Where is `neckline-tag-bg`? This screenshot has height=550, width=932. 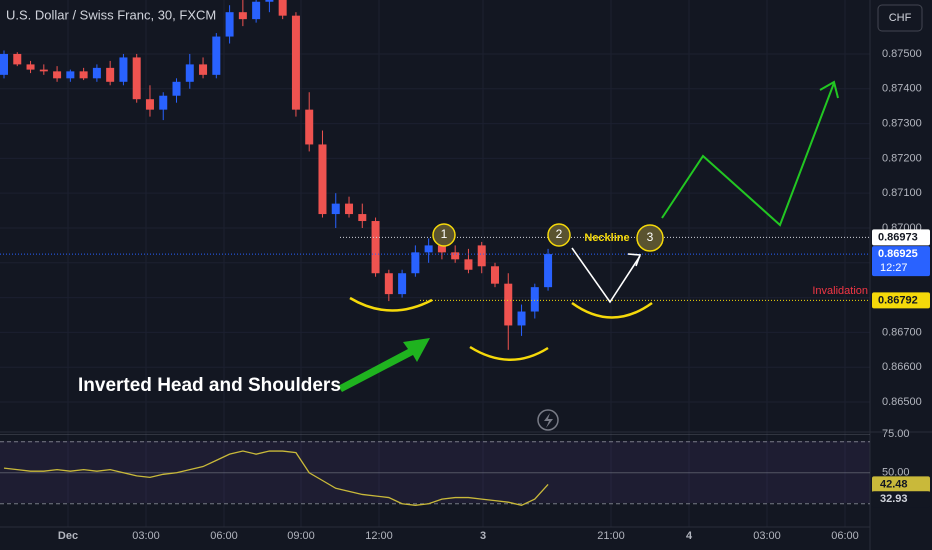 neckline-tag-bg is located at coordinates (901, 237).